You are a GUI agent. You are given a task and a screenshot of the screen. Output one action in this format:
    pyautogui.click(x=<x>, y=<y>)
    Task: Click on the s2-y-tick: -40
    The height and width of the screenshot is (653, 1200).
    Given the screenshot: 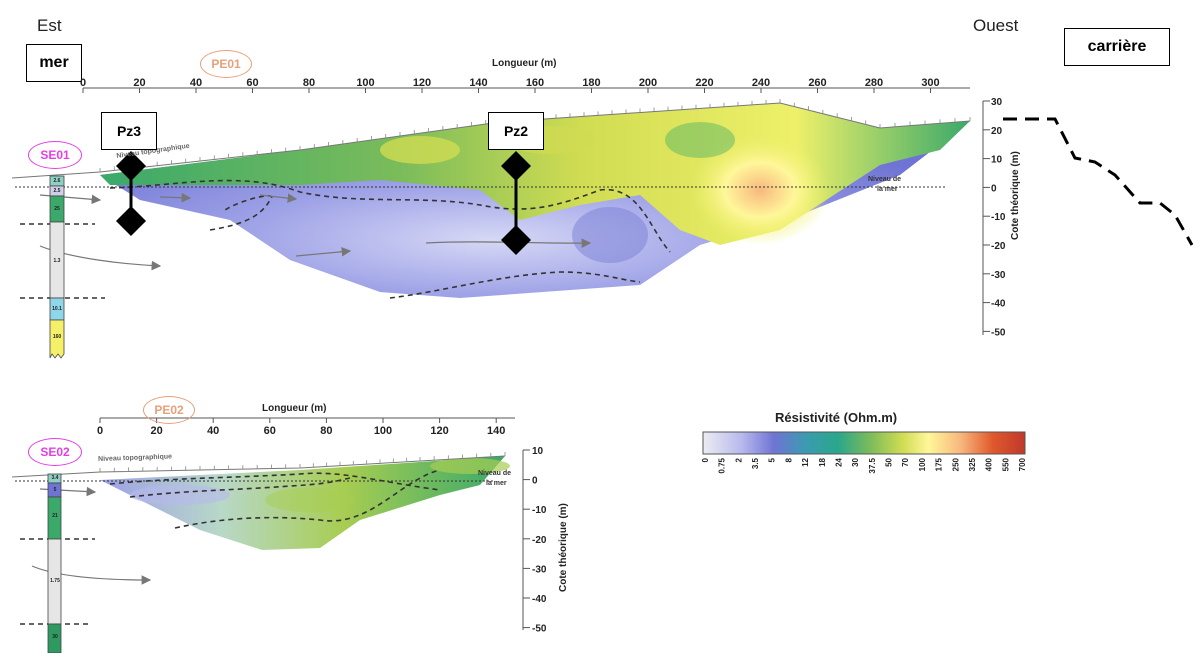 What is the action you would take?
    pyautogui.click(x=539, y=599)
    